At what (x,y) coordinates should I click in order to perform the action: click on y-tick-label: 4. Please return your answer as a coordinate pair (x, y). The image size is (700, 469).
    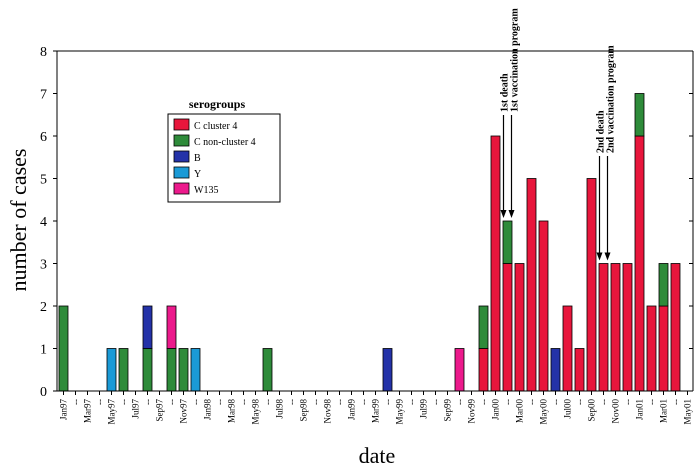
    Looking at the image, I should click on (43, 222).